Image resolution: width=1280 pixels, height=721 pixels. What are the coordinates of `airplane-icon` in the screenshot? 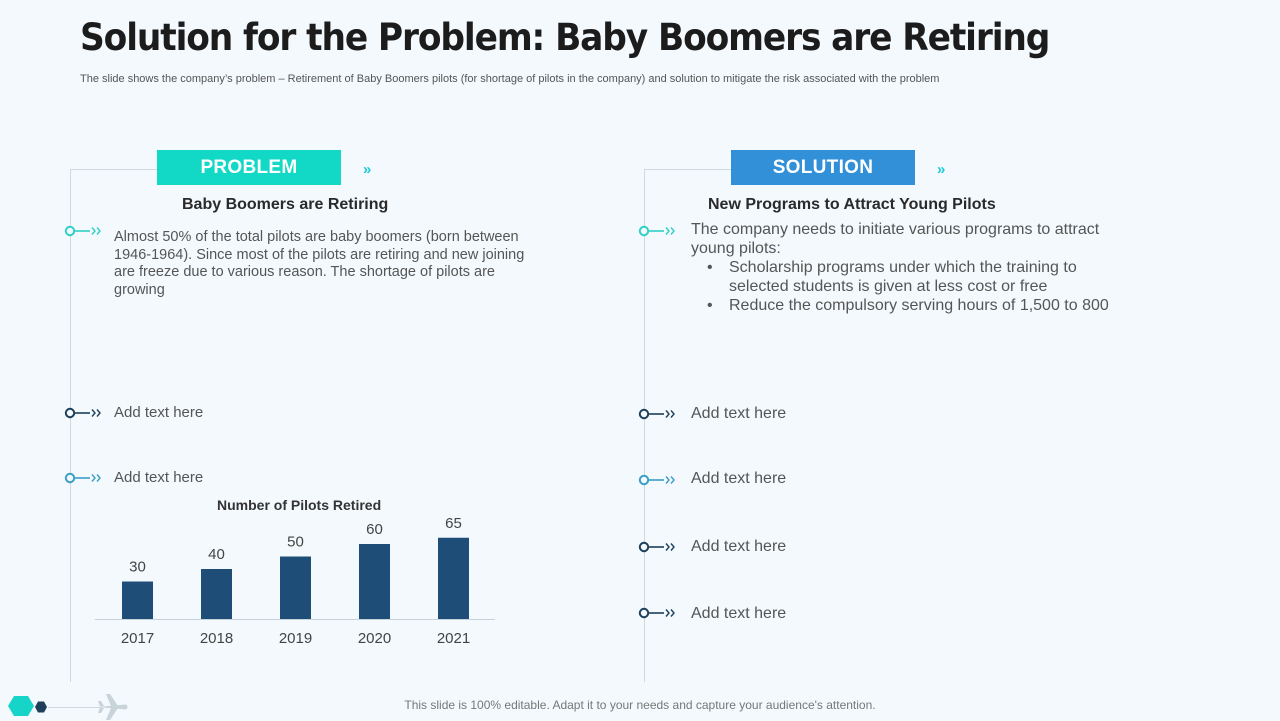 It's located at (113, 707).